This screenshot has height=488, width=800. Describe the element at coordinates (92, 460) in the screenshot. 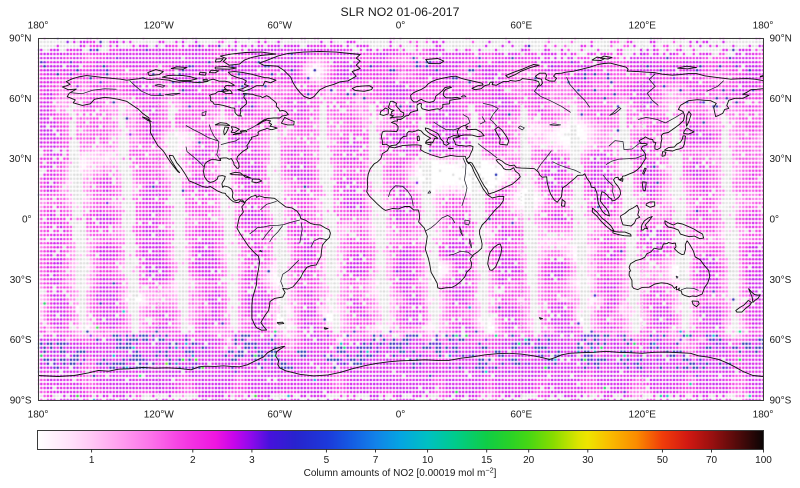

I see `svg-text: 1` at that location.